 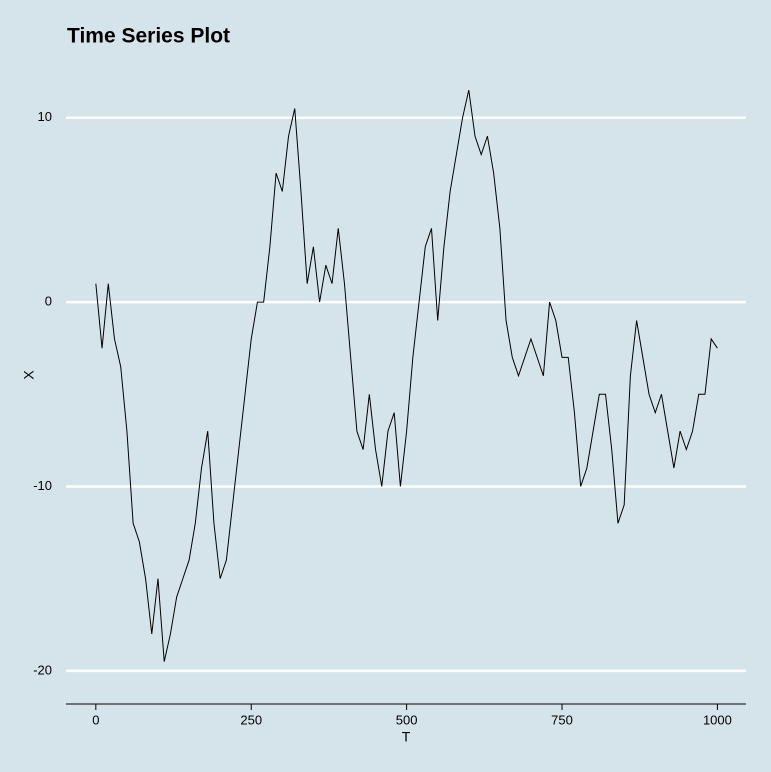 What do you see at coordinates (42, 669) in the screenshot?
I see `y-tick-label: -20` at bounding box center [42, 669].